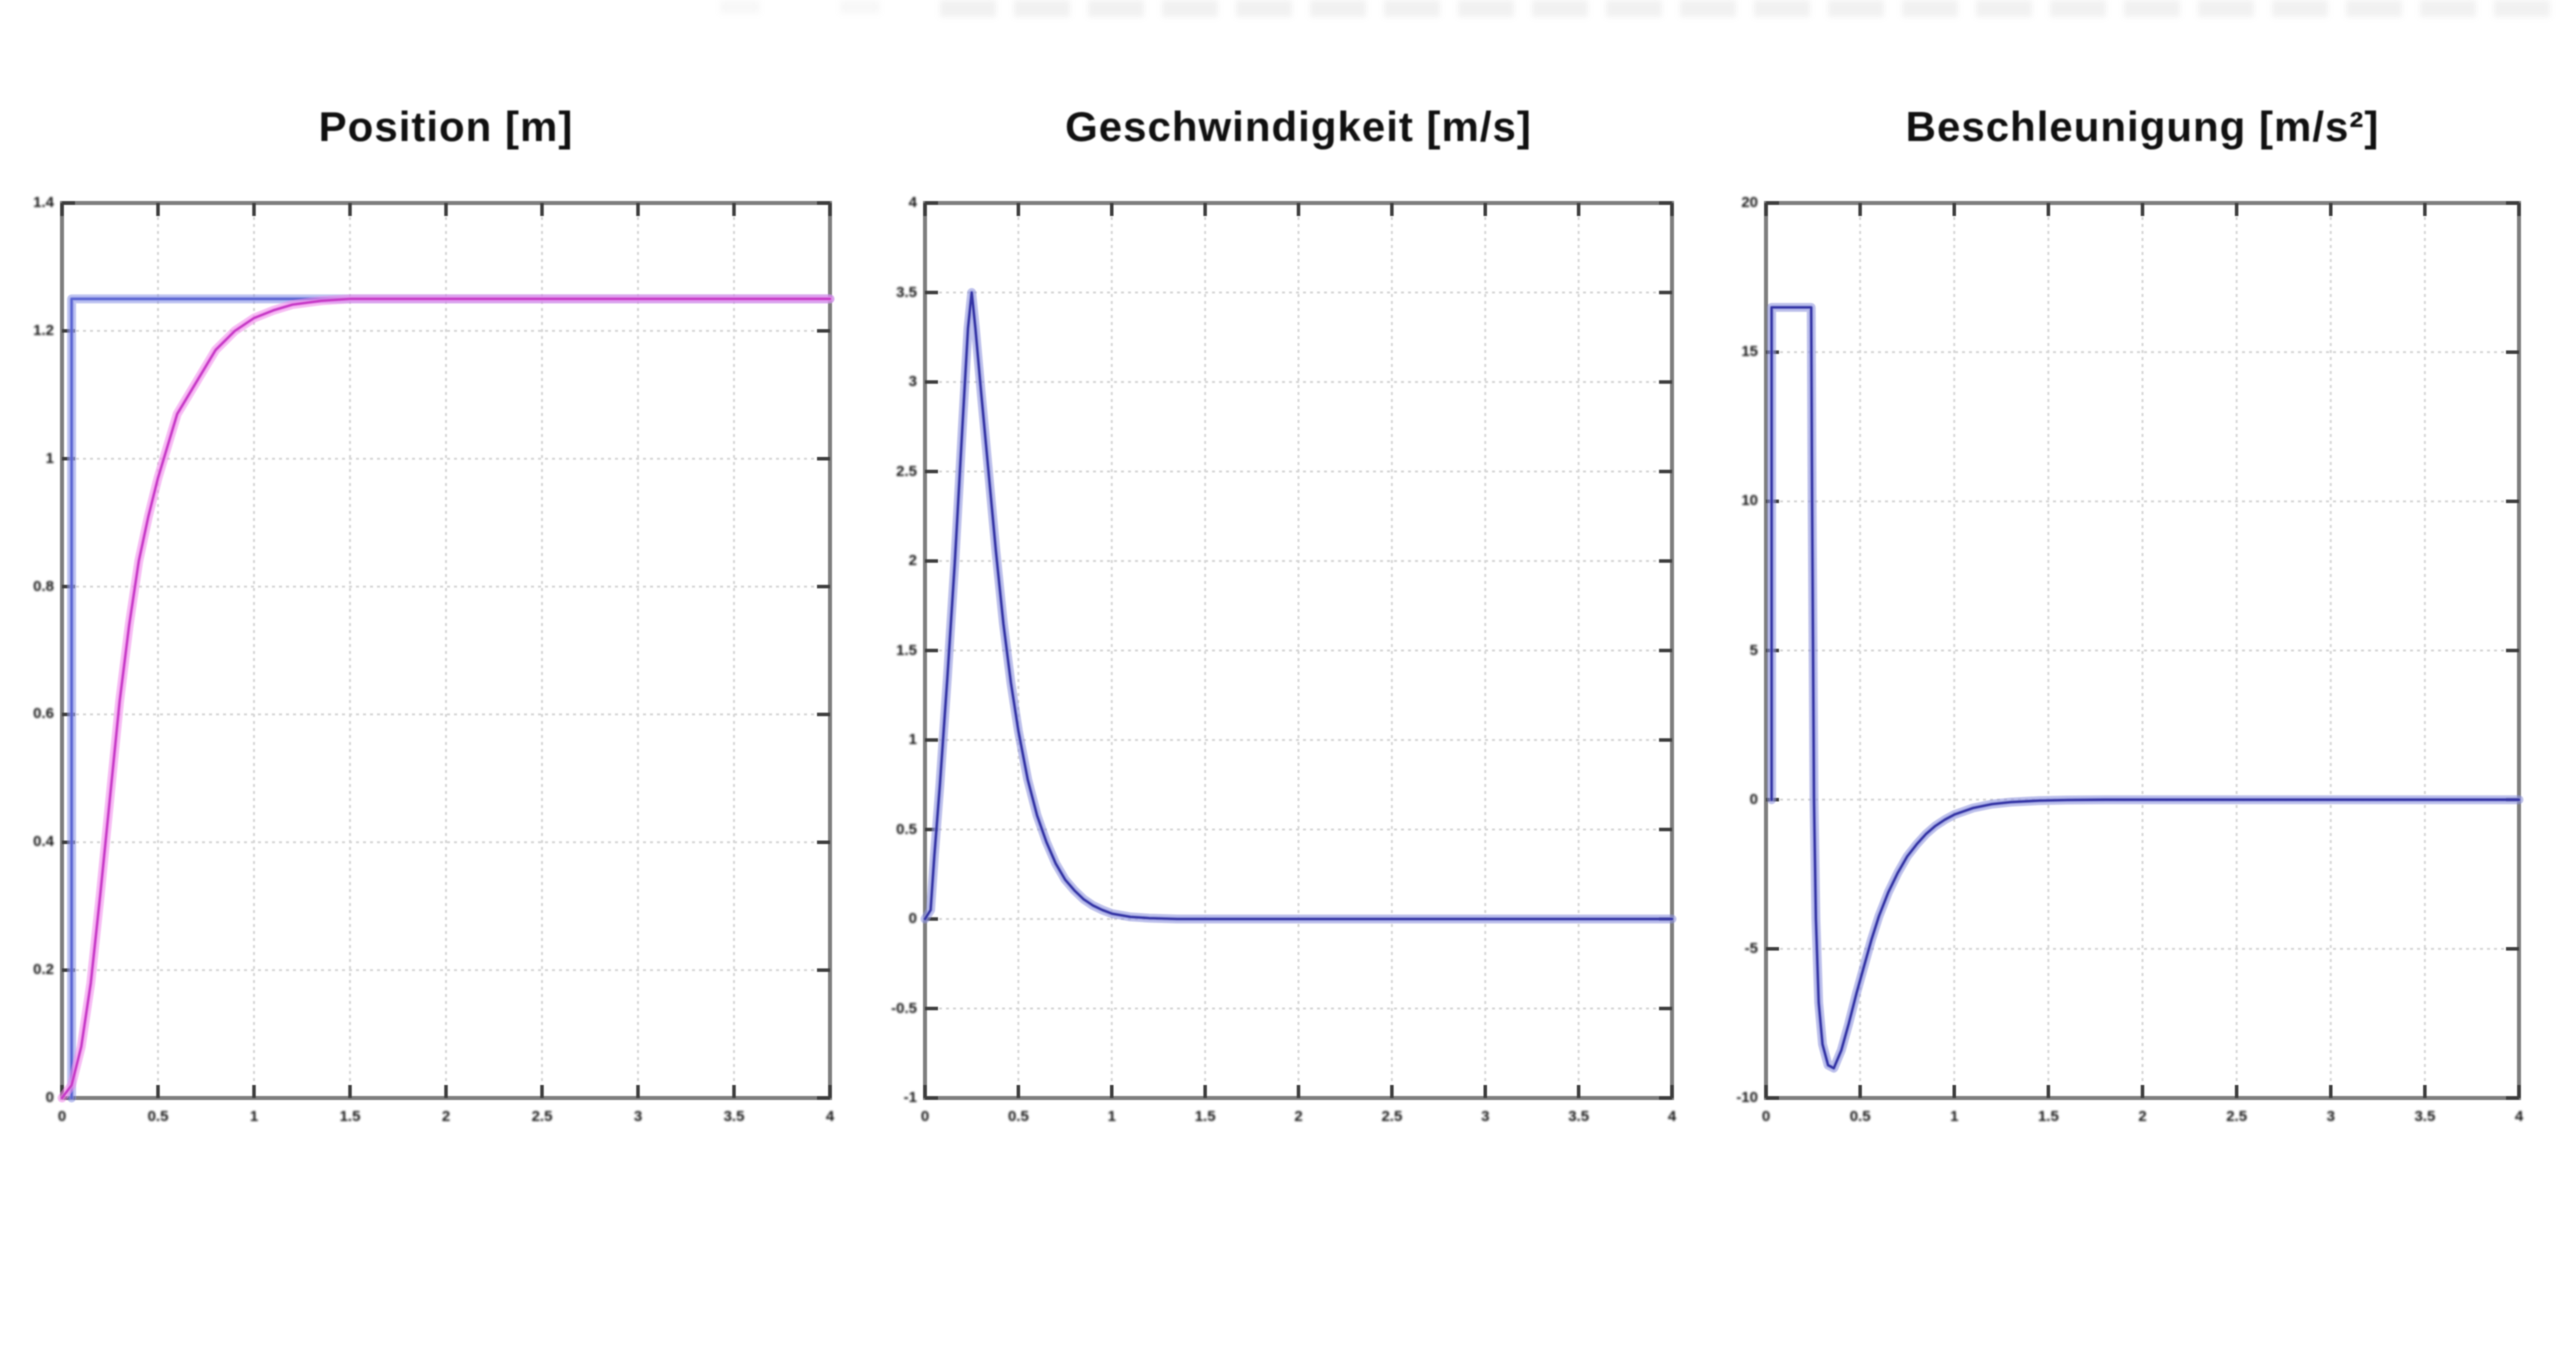 This screenshot has height=1370, width=2560. I want to click on y-tick-label: 3, so click(912, 381).